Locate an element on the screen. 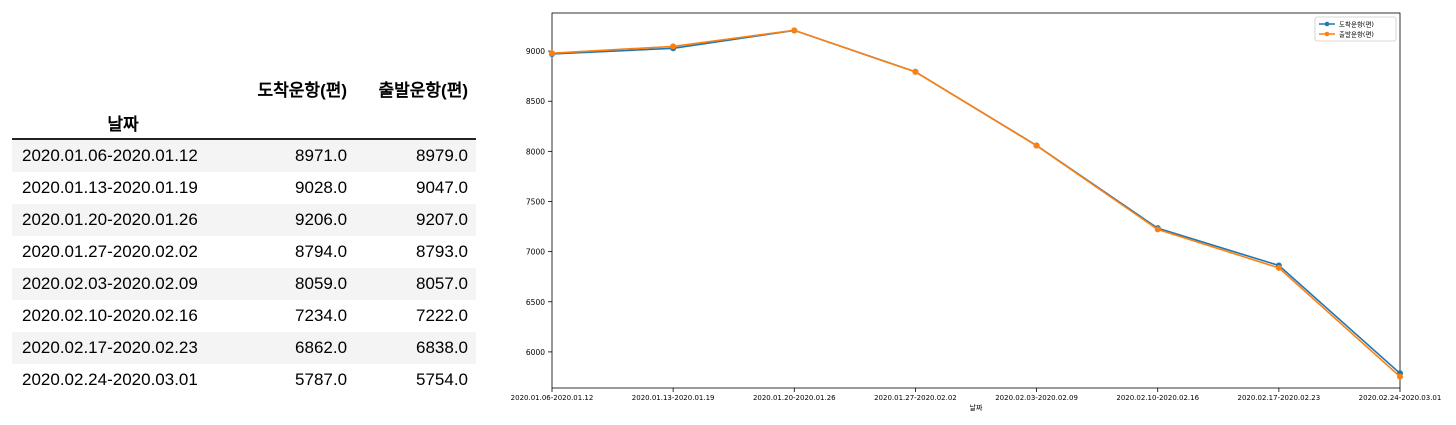  table-row: 2020.01.13-2020.01.19 9028.0 9047.0 is located at coordinates (244, 188).